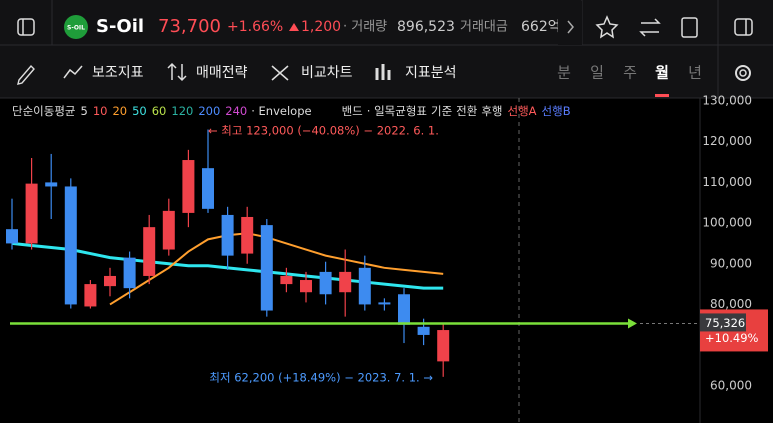 The height and width of the screenshot is (423, 773). What do you see at coordinates (276, 269) in the screenshot?
I see `indicator-line` at bounding box center [276, 269].